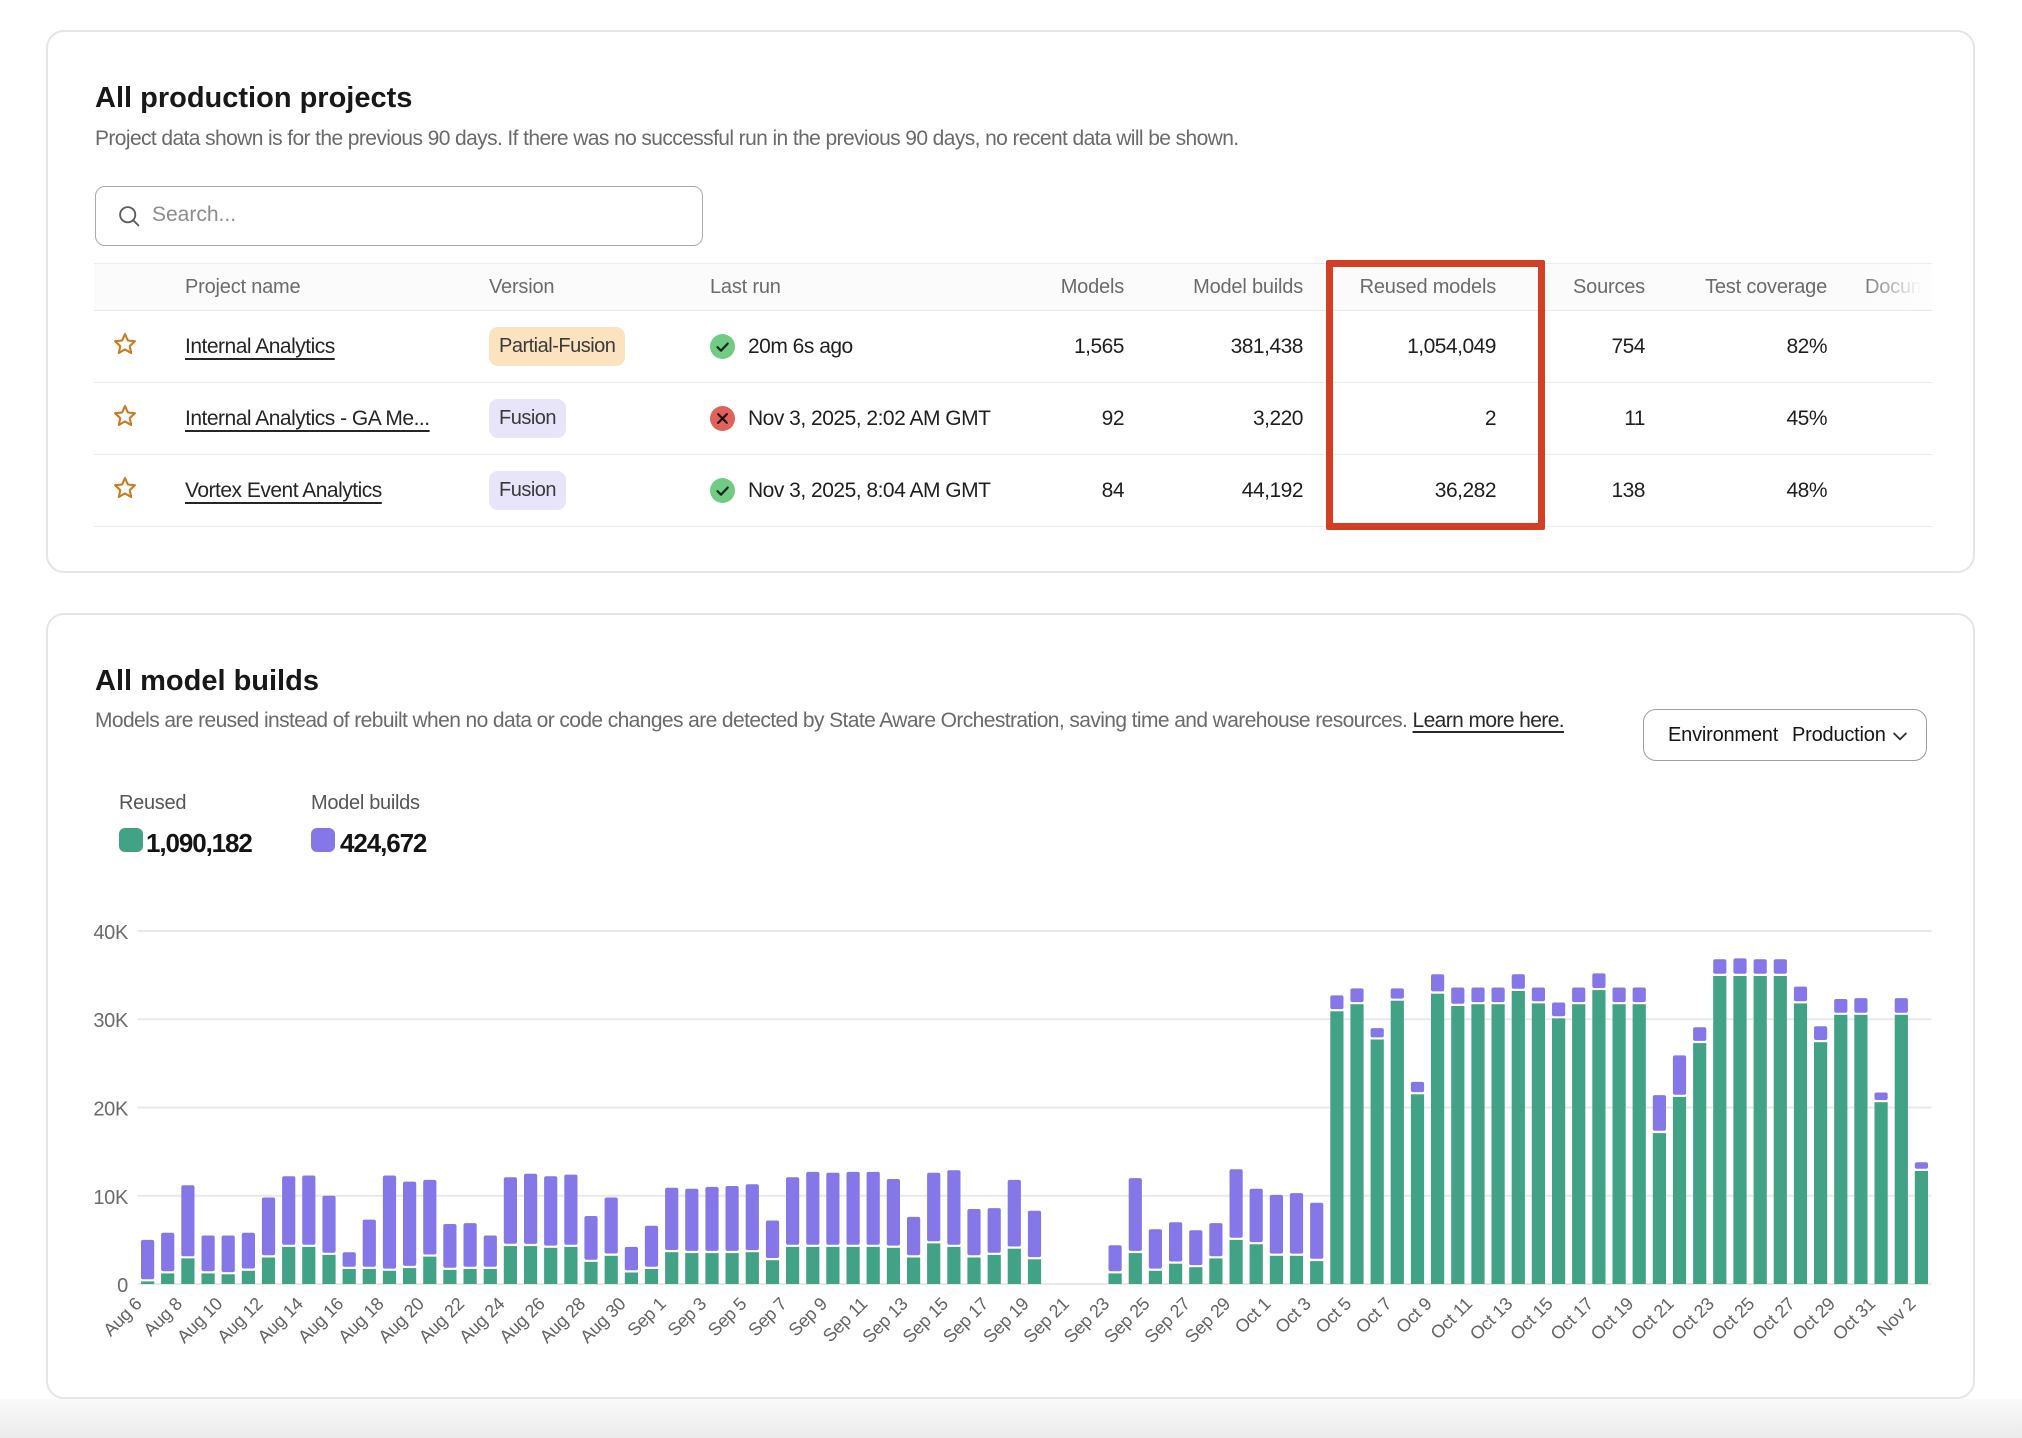 This screenshot has width=2022, height=1438. What do you see at coordinates (1334, 1315) in the screenshot?
I see `svg-text: Oct 5` at bounding box center [1334, 1315].